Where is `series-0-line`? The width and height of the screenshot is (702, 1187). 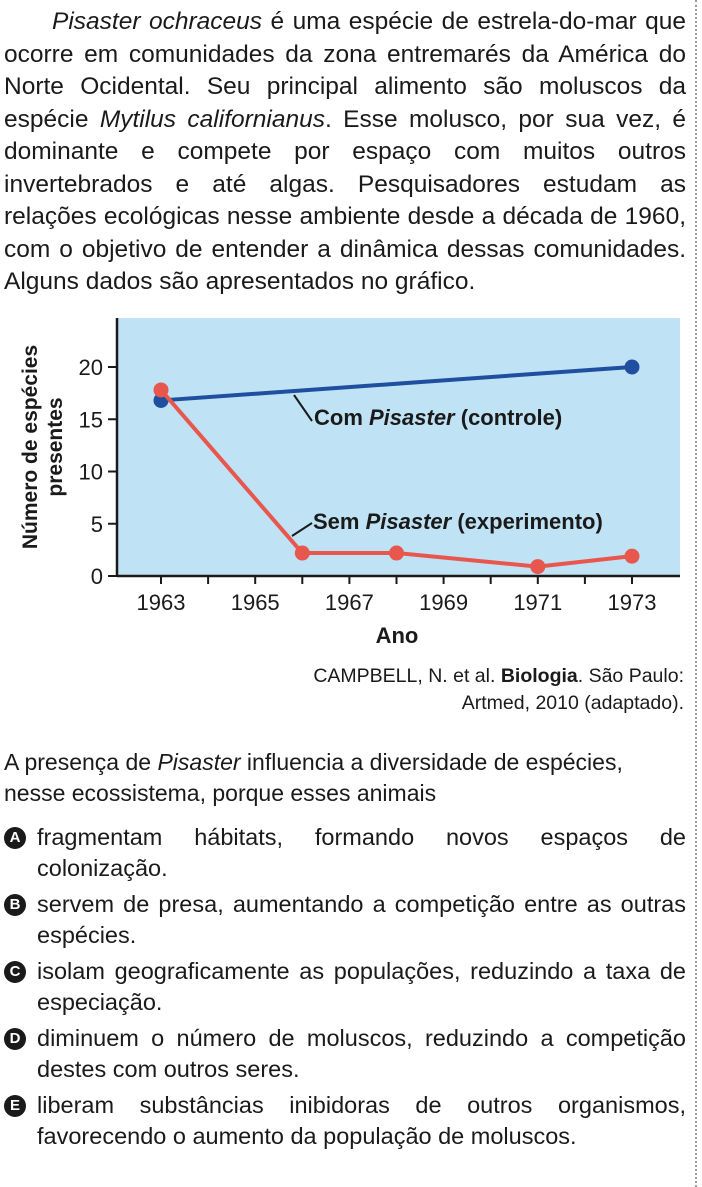
series-0-line is located at coordinates (396, 384).